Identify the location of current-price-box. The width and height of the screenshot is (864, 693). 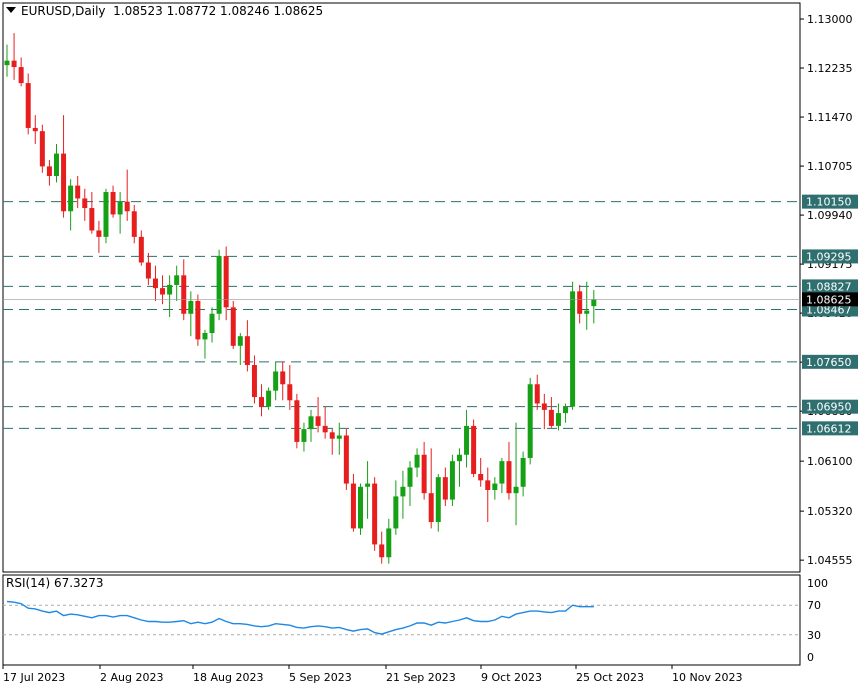
(830, 299).